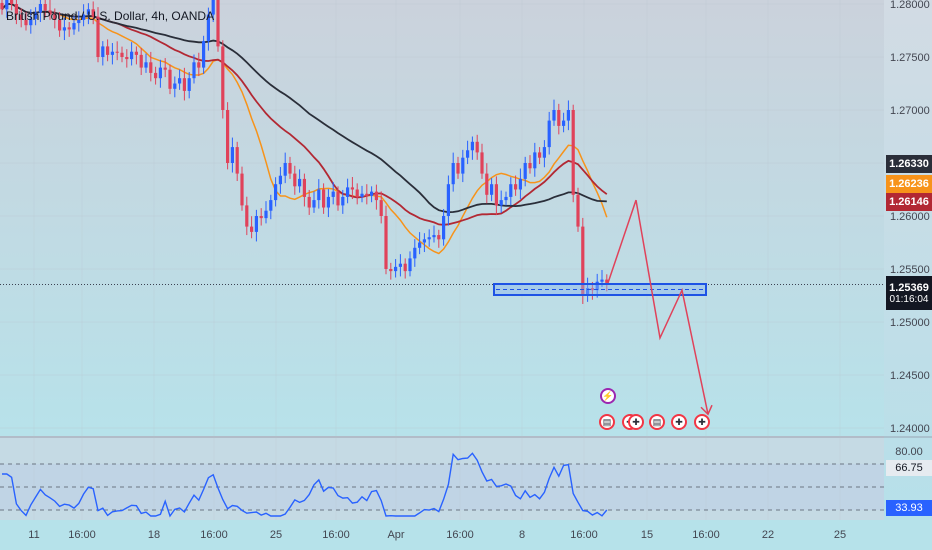 The width and height of the screenshot is (932, 550). I want to click on event-flash-icon: ⚡, so click(608, 396).